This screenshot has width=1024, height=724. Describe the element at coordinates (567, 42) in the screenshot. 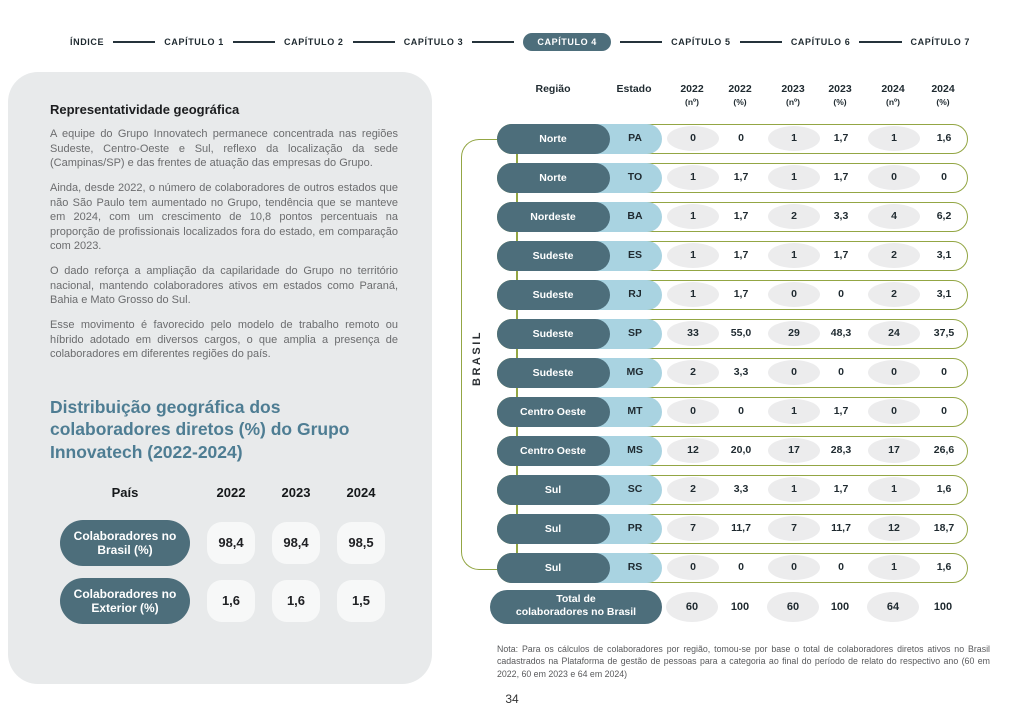

I see `nav-capitulo-4-active: CAPÍTULO 4` at that location.